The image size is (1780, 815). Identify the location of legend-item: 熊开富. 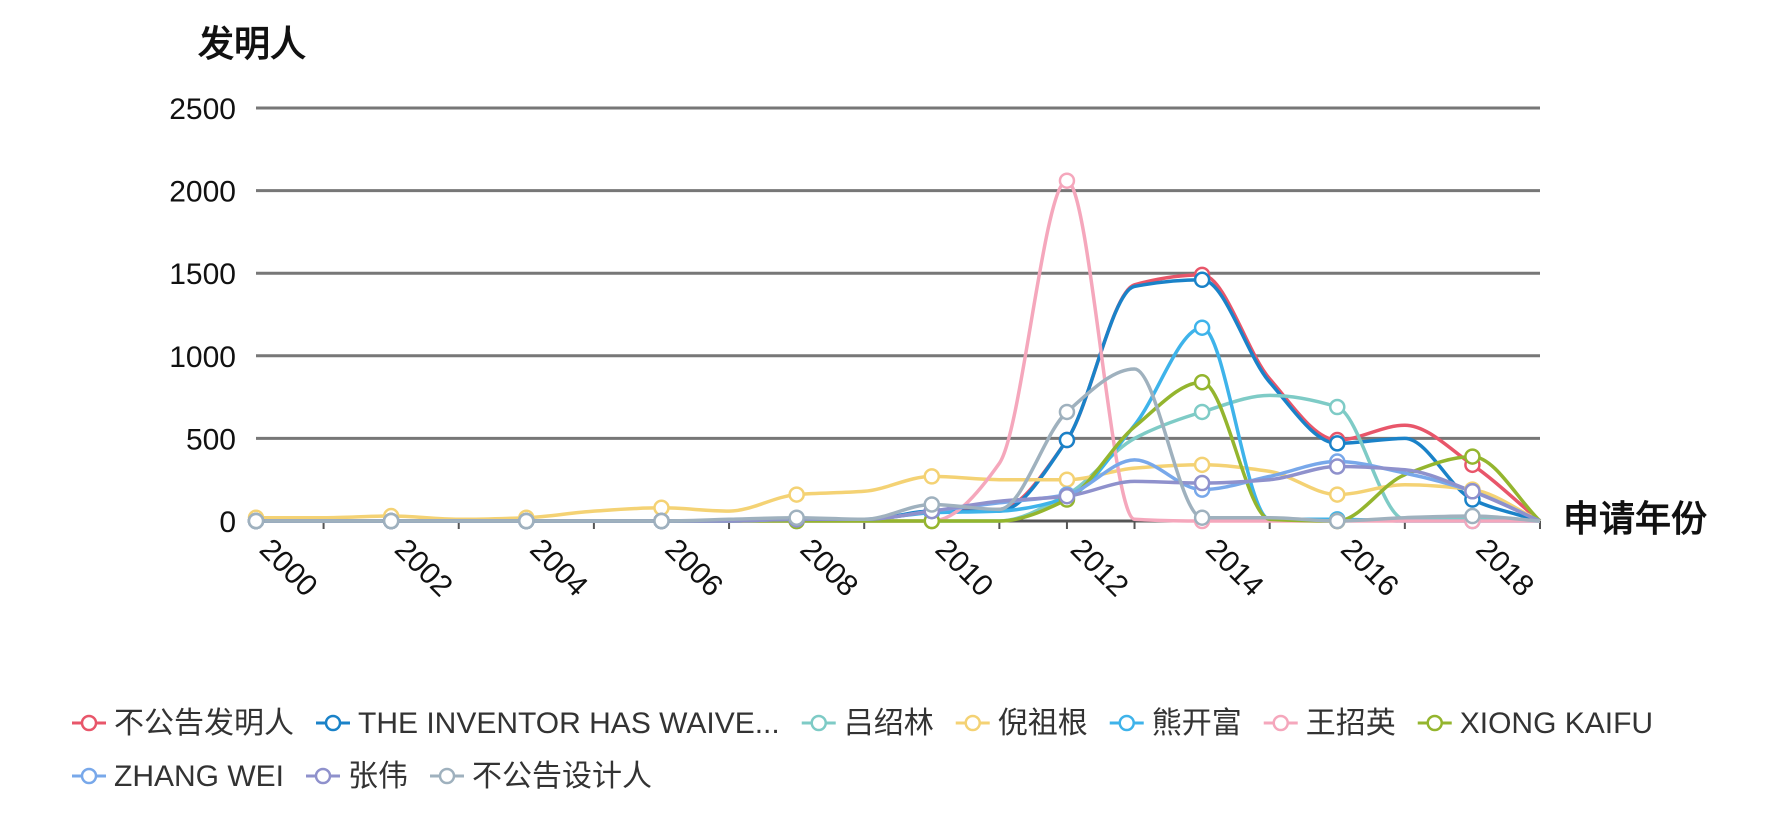
(1176, 723).